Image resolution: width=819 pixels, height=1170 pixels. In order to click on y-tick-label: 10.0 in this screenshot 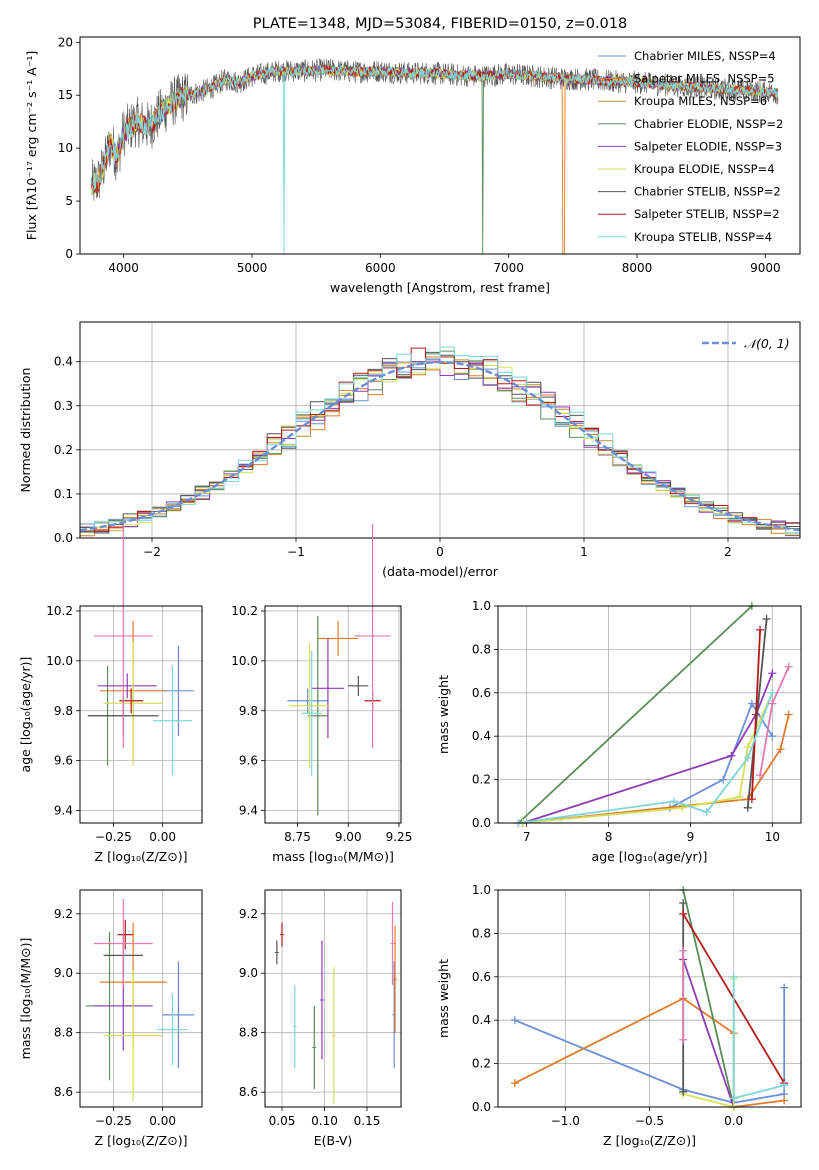, I will do `click(244, 661)`.